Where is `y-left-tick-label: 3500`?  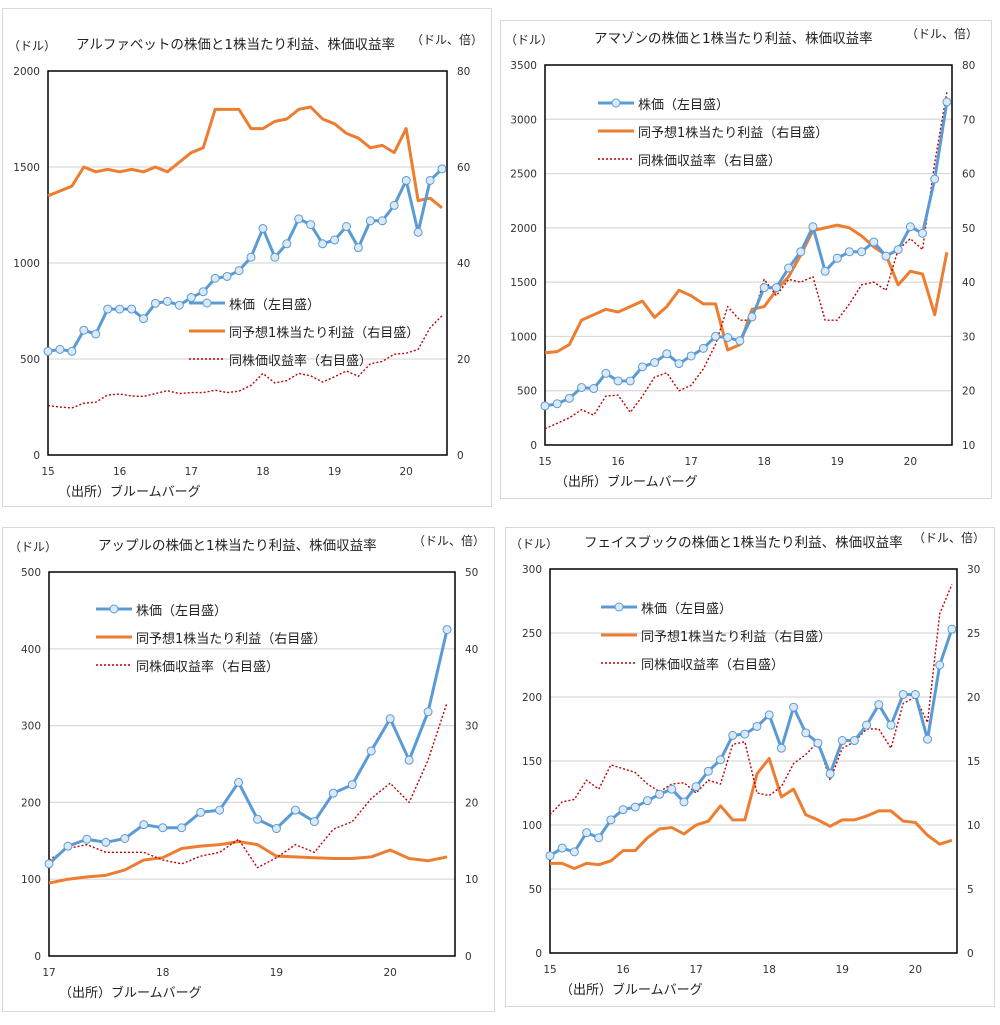 y-left-tick-label: 3500 is located at coordinates (523, 66).